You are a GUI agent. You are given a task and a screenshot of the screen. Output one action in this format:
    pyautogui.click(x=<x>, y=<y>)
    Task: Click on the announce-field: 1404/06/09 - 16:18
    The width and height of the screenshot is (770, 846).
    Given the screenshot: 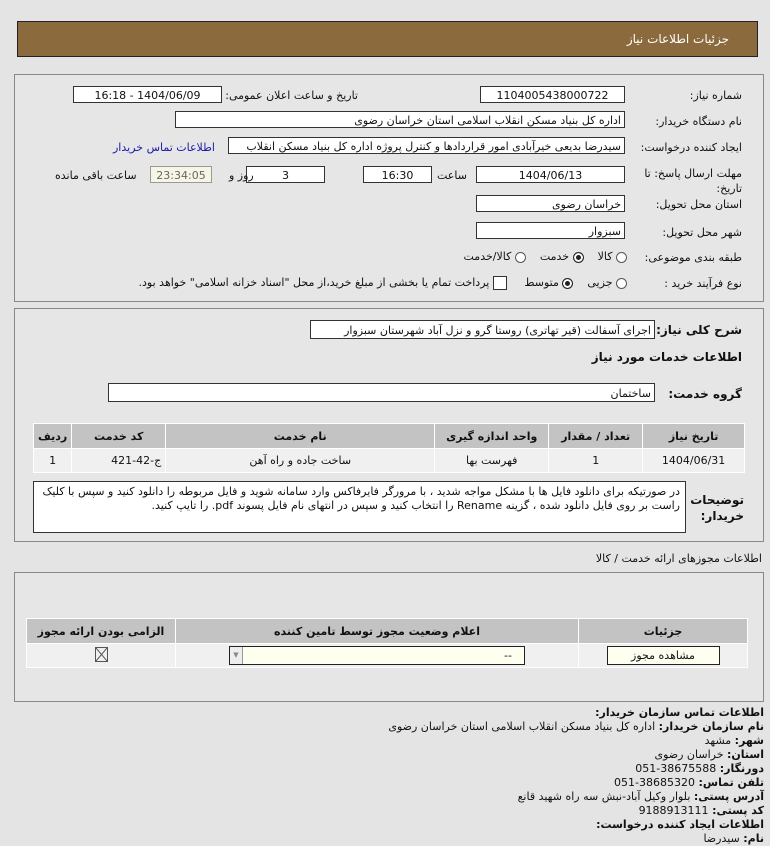 What is the action you would take?
    pyautogui.click(x=147, y=94)
    